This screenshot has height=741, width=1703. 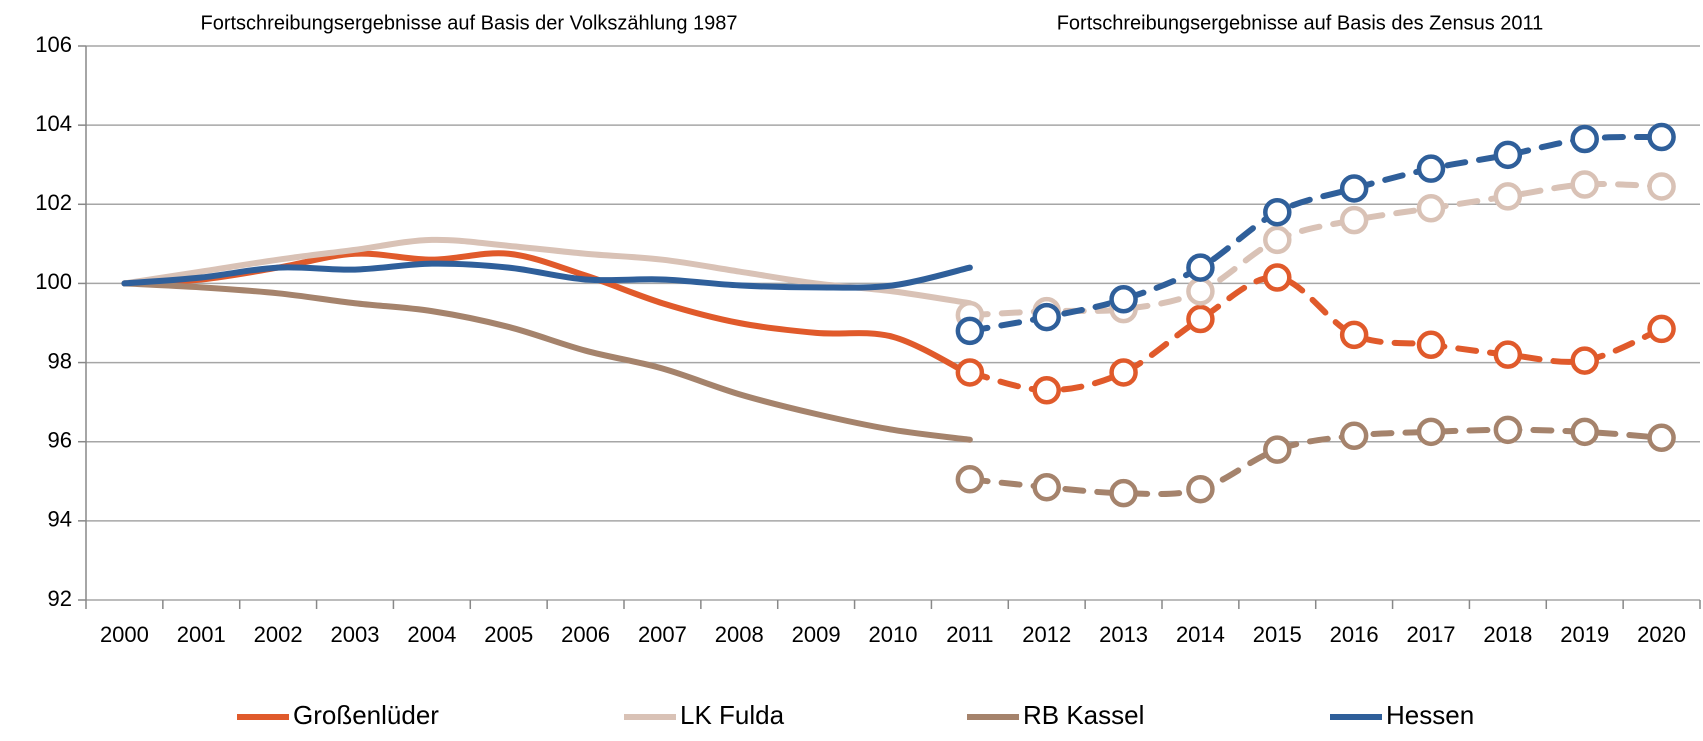 I want to click on x-tick-label: 2004, so click(x=431, y=634).